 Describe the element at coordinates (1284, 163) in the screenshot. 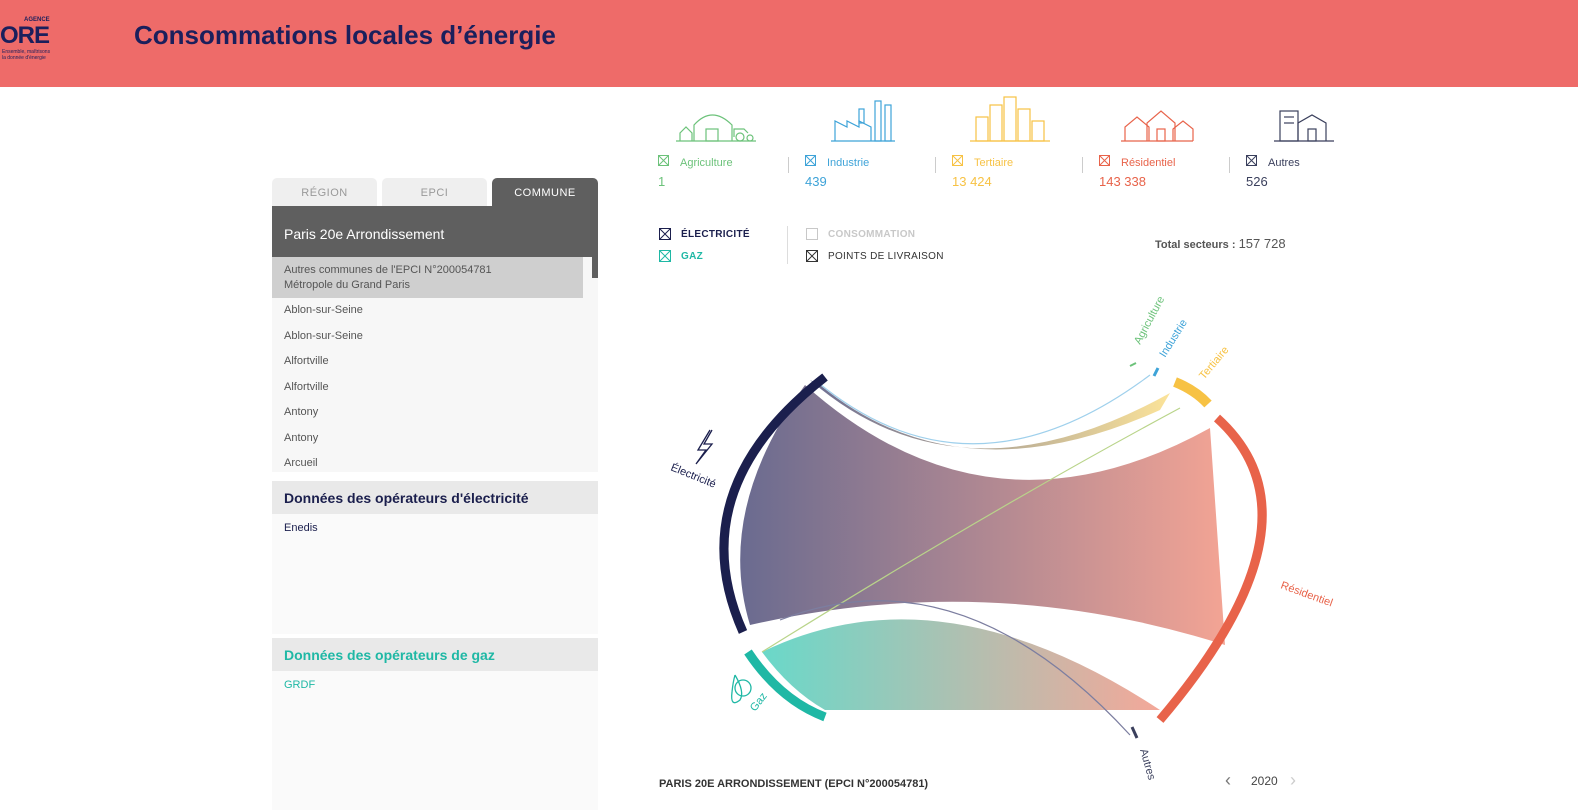

I see `sector-label: Autres` at that location.